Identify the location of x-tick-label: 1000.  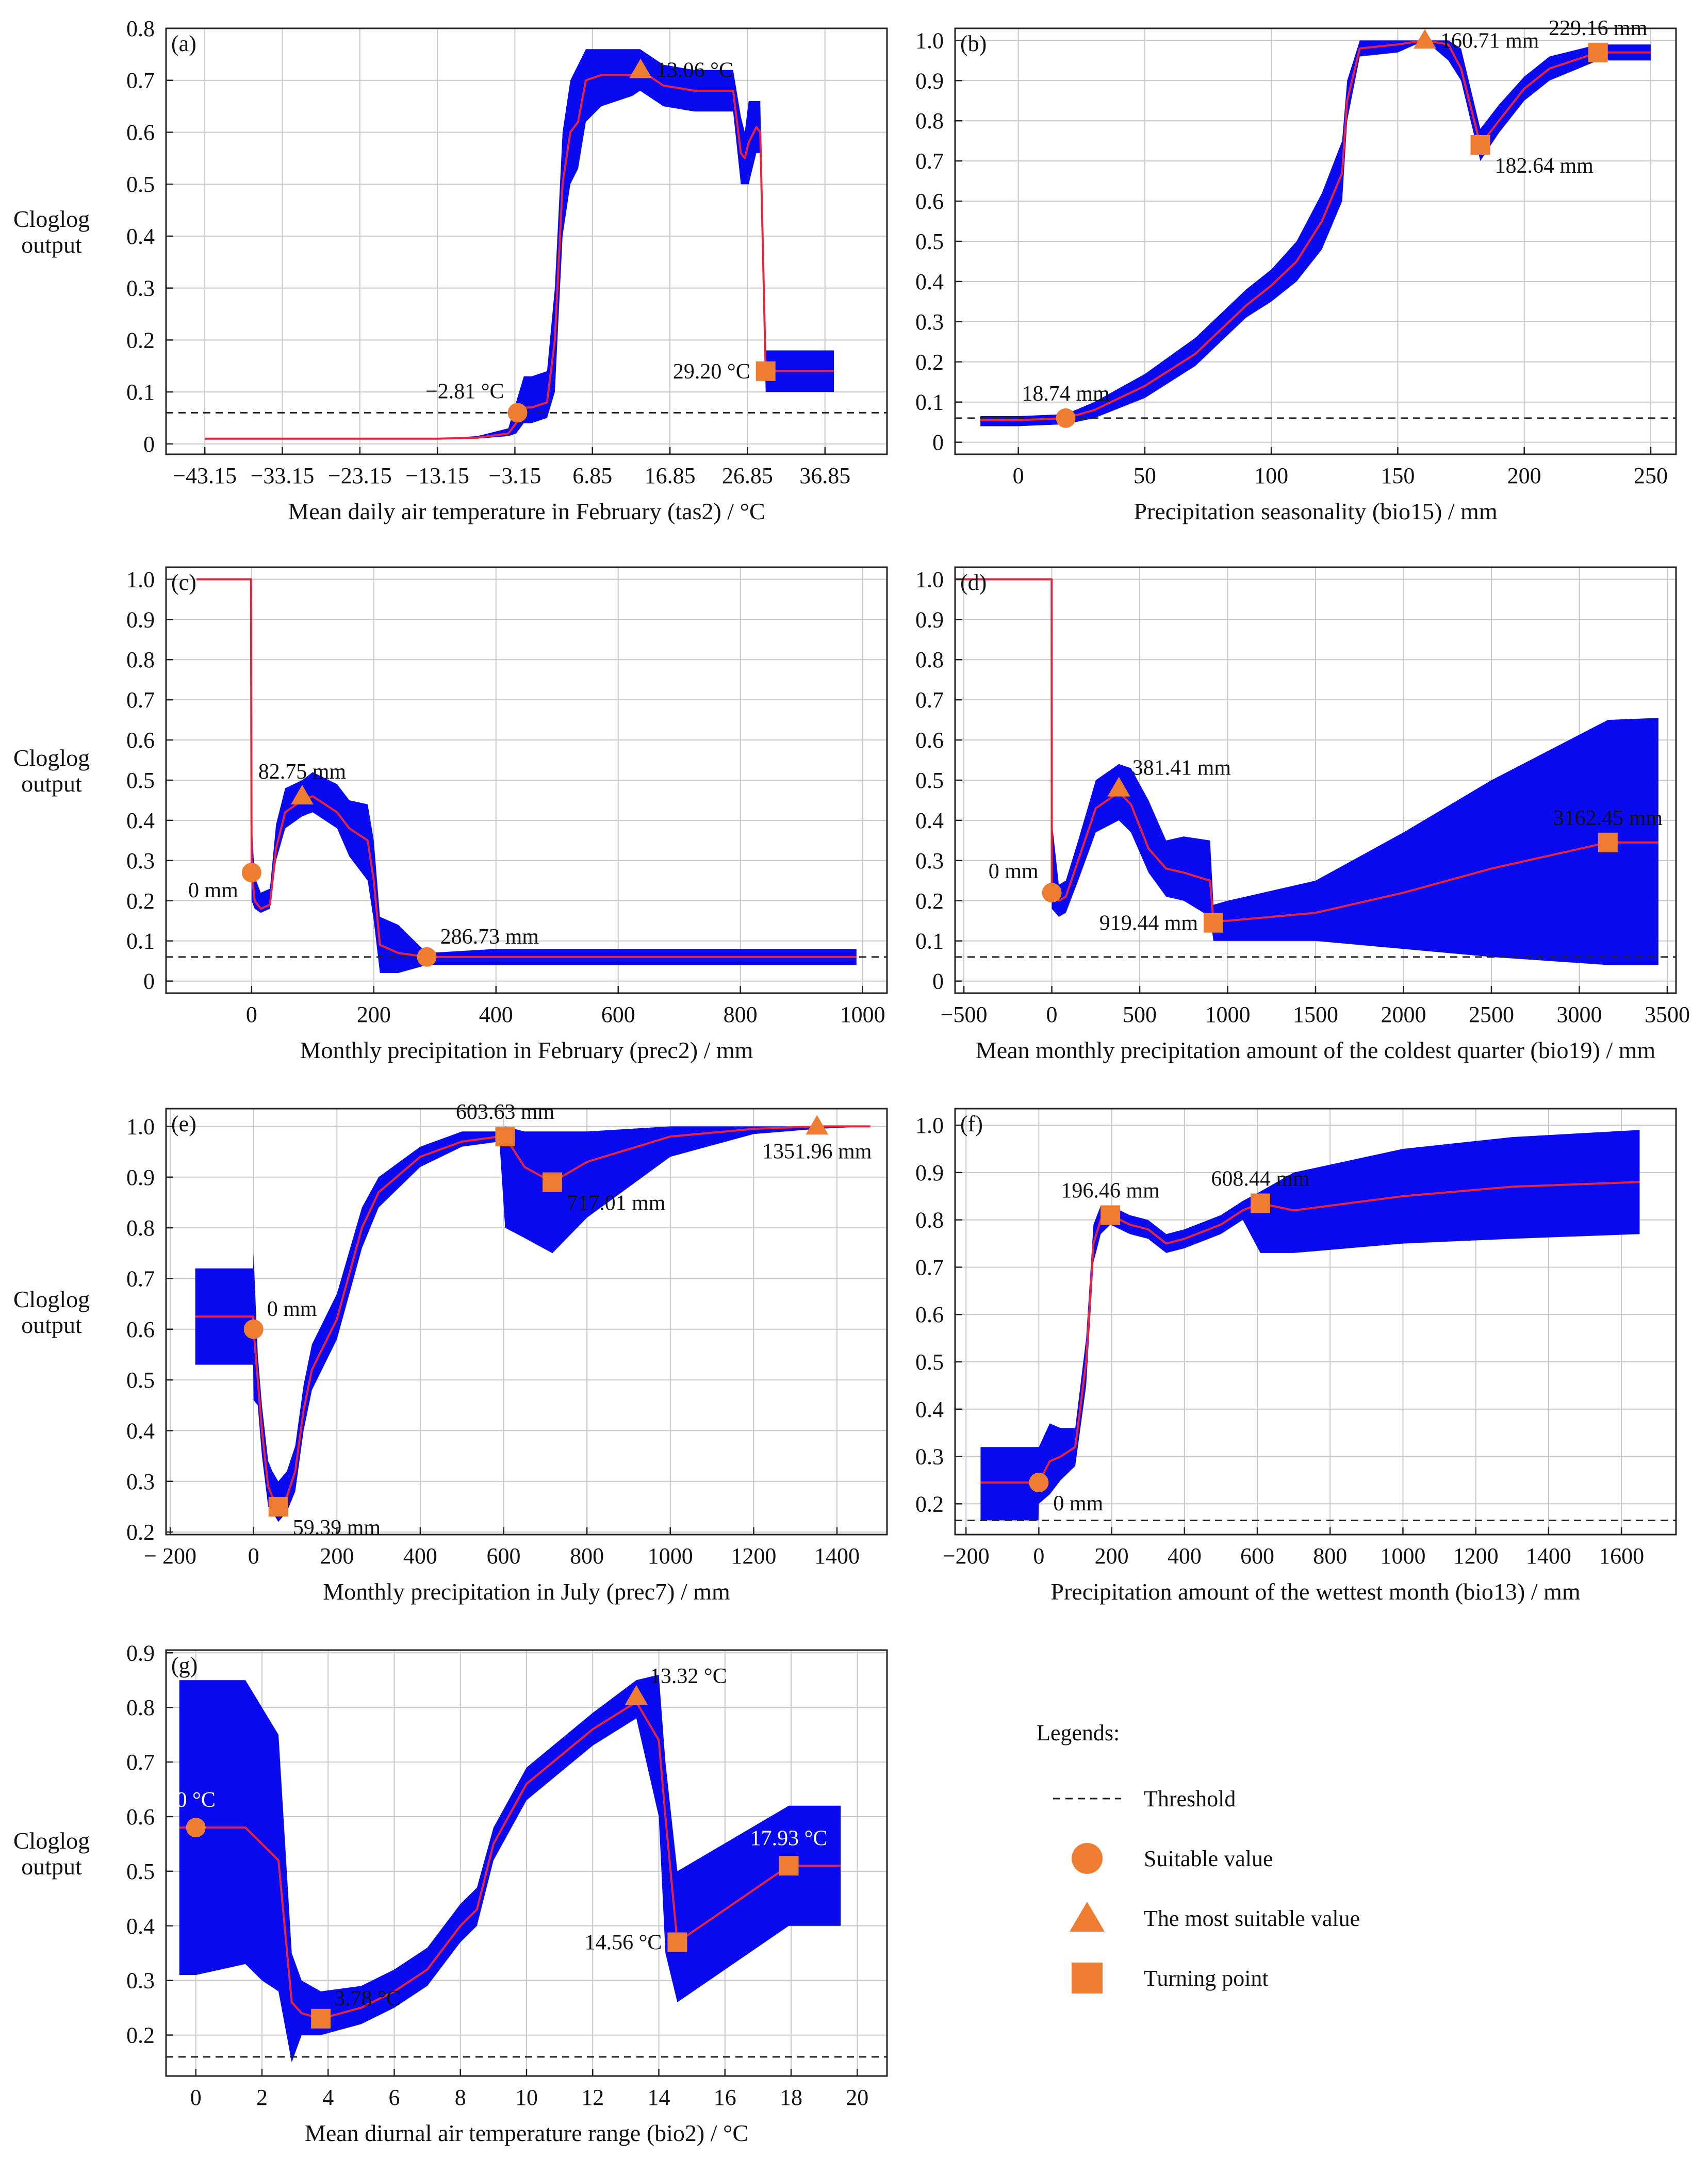
(1228, 1014).